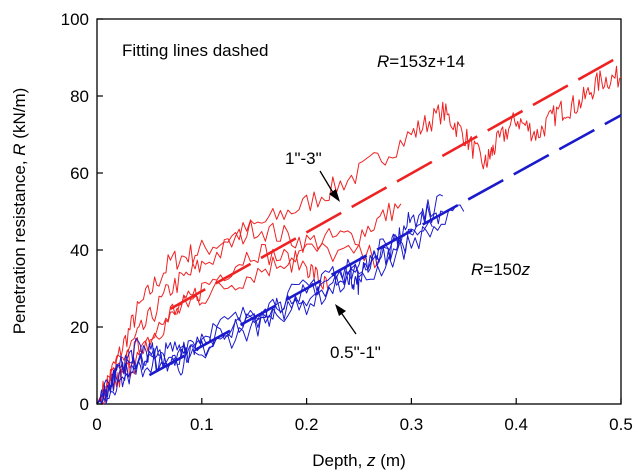  I want to click on annotation-blue-fit-text: =150, so click(502, 269).